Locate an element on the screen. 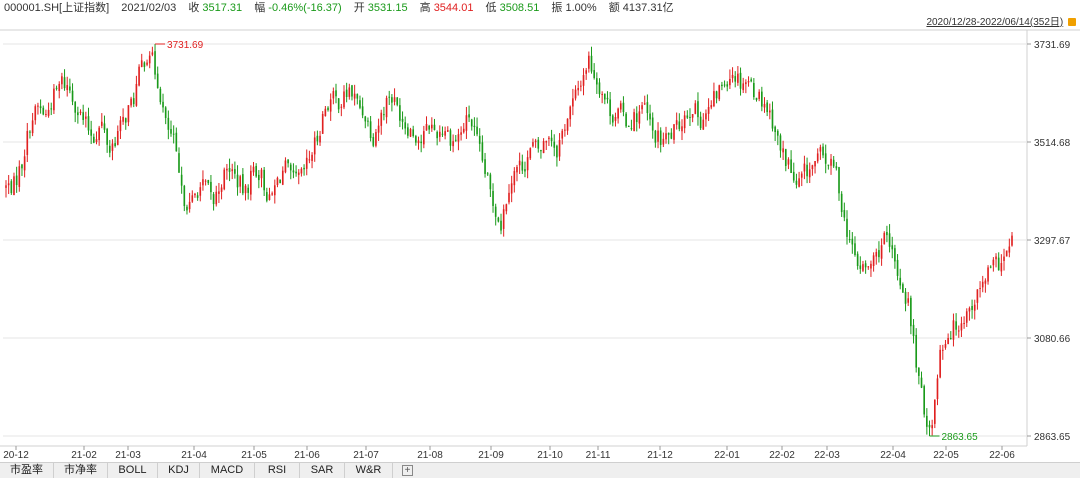 The image size is (1080, 478). indicator-tab: 市净率 is located at coordinates (81, 470).